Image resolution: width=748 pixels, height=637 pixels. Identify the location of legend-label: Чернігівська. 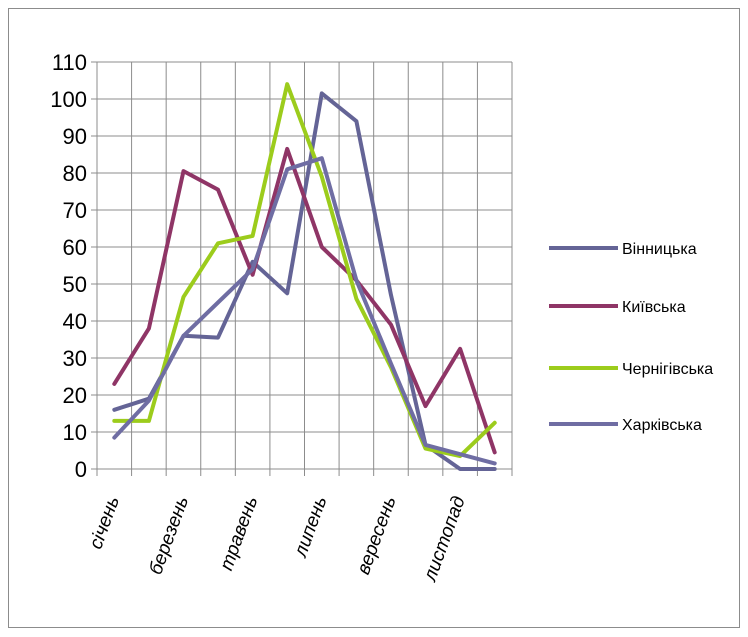
(667, 369).